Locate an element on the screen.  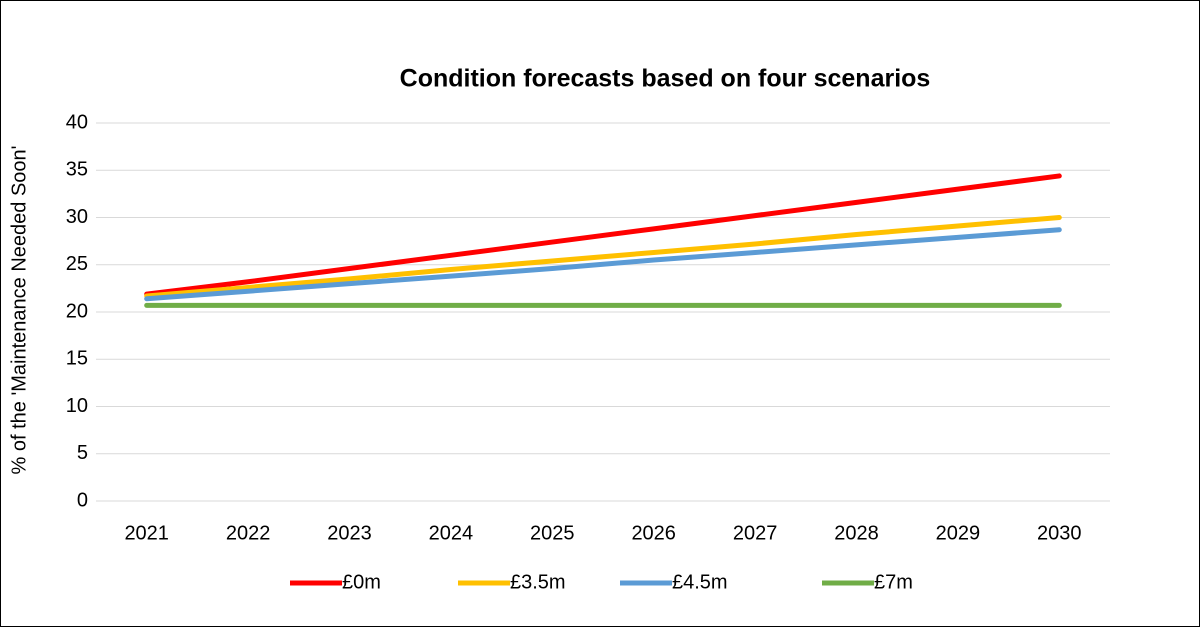
legend-label: £4.5m is located at coordinates (700, 582).